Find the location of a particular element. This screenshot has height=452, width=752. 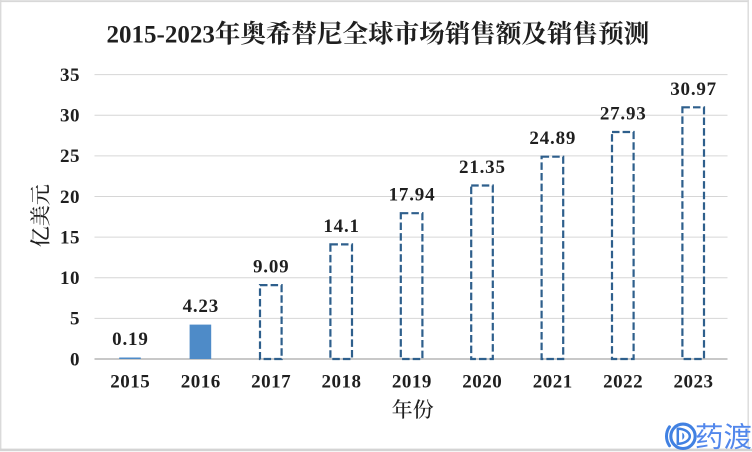

svg-text: 17.94 is located at coordinates (412, 195).